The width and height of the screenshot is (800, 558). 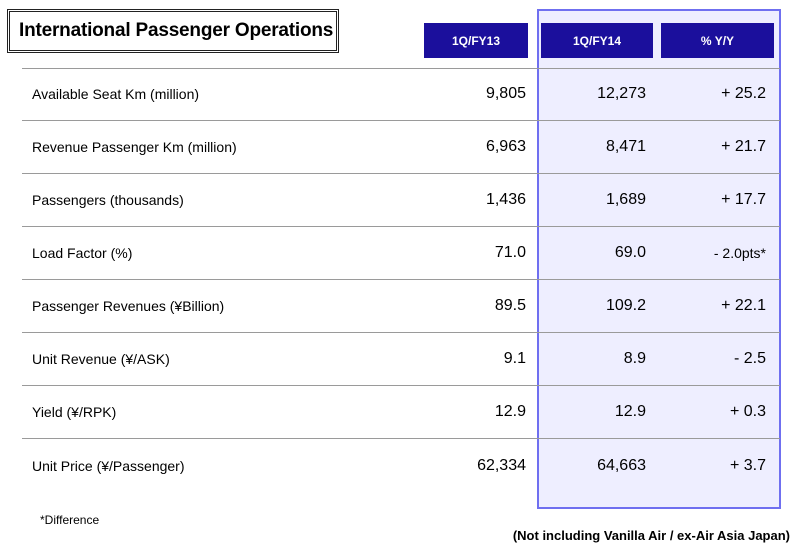 I want to click on row-label: Passenger Revenues (¥Billion), so click(x=128, y=306).